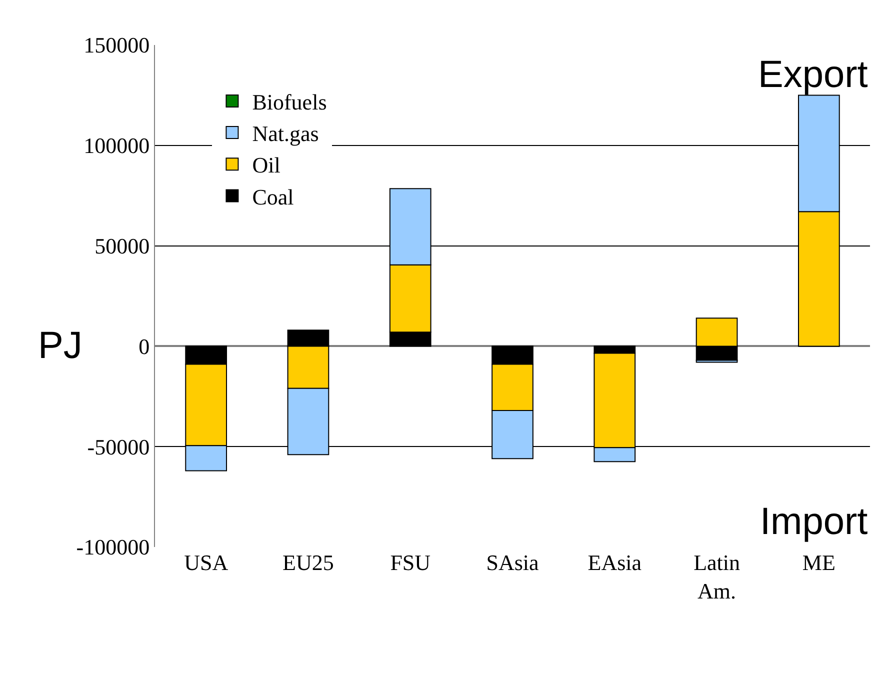  Describe the element at coordinates (289, 102) in the screenshot. I see `legend-label: Biofuels` at that location.